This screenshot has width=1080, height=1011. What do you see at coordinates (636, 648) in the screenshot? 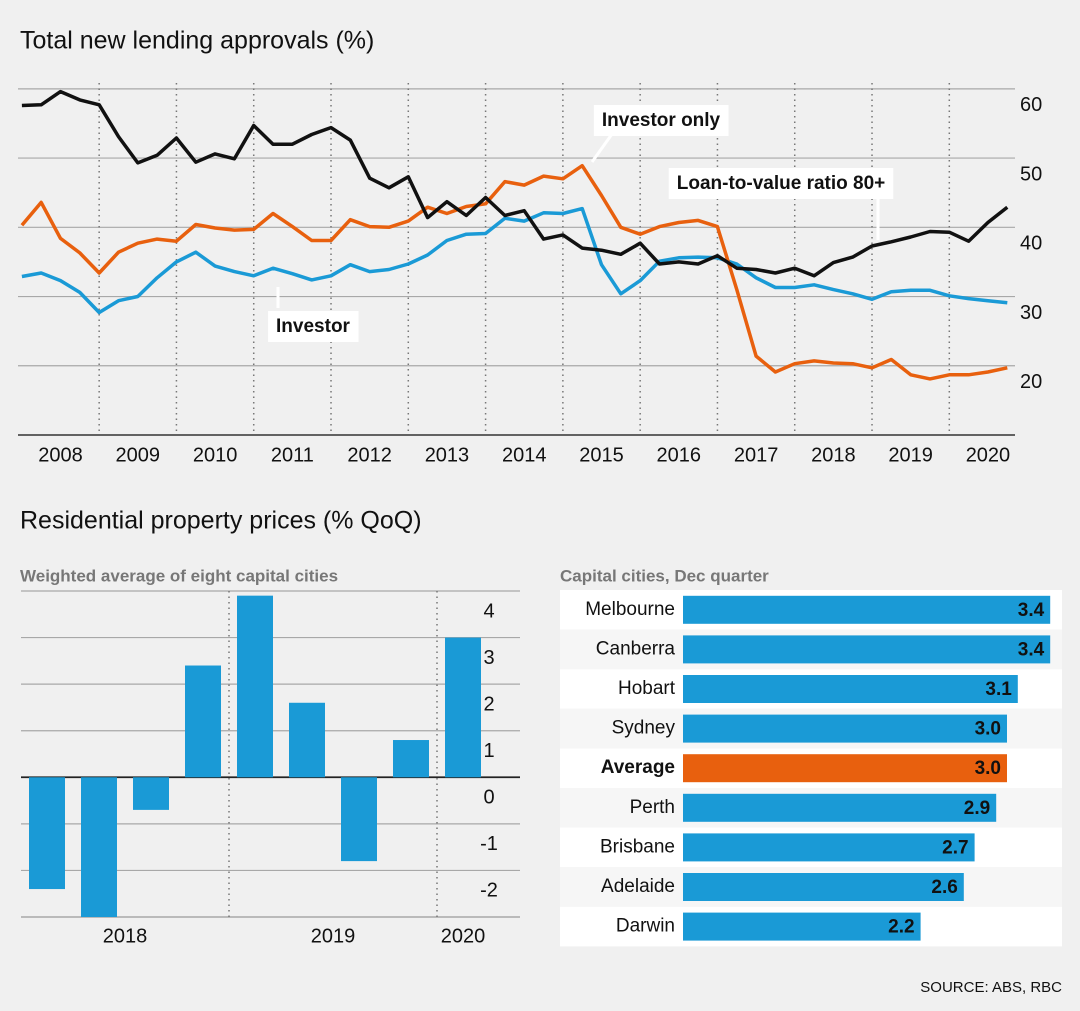
I see `category-label: Canberra` at bounding box center [636, 648].